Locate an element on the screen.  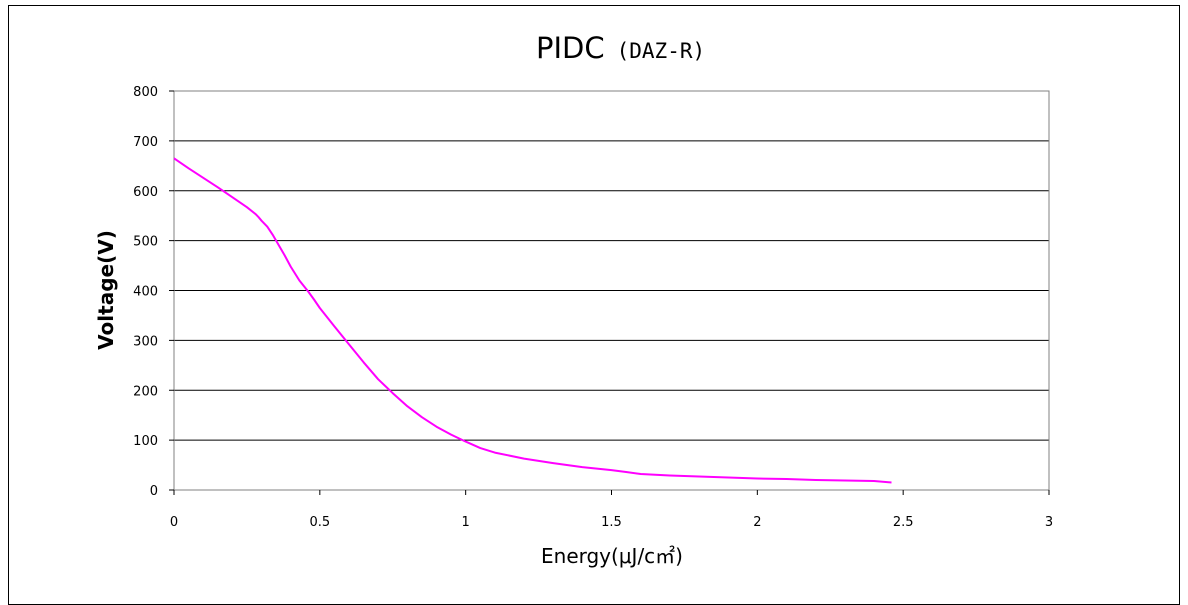
y-tick-label: 0 is located at coordinates (154, 491).